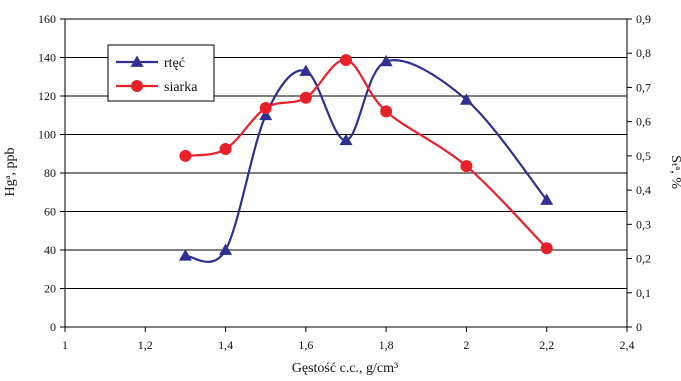  What do you see at coordinates (643, 87) in the screenshot?
I see `y2-tick-label: 0,7` at bounding box center [643, 87].